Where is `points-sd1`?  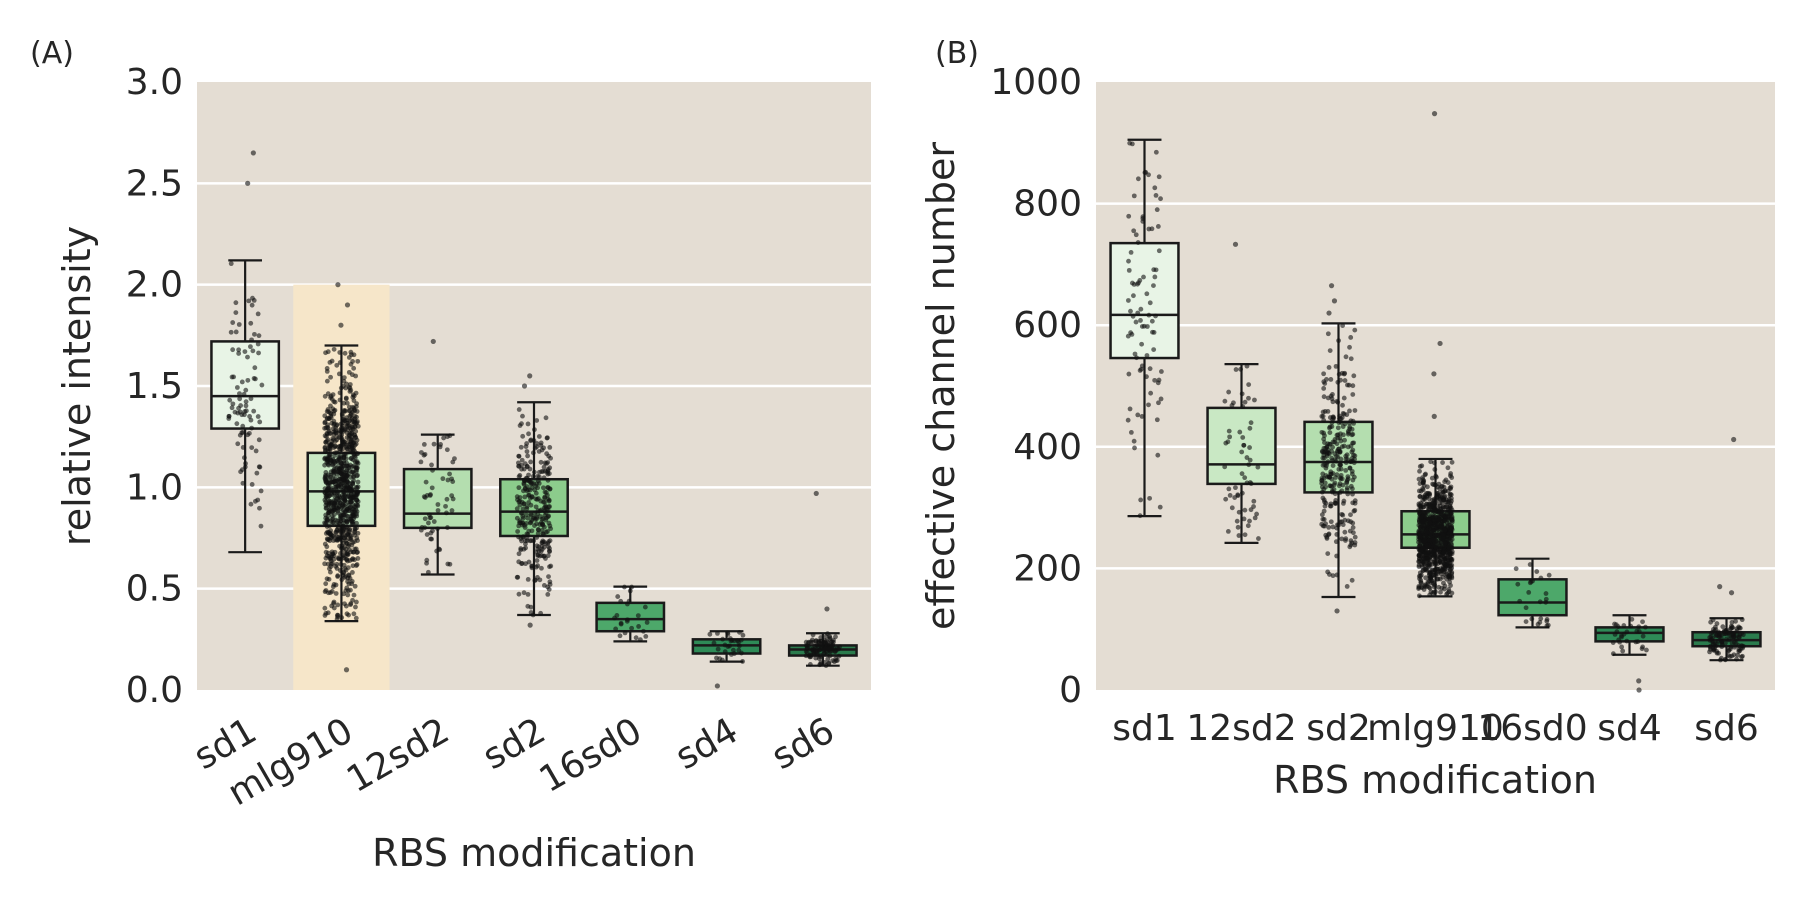
points-sd1 is located at coordinates (1144, 329).